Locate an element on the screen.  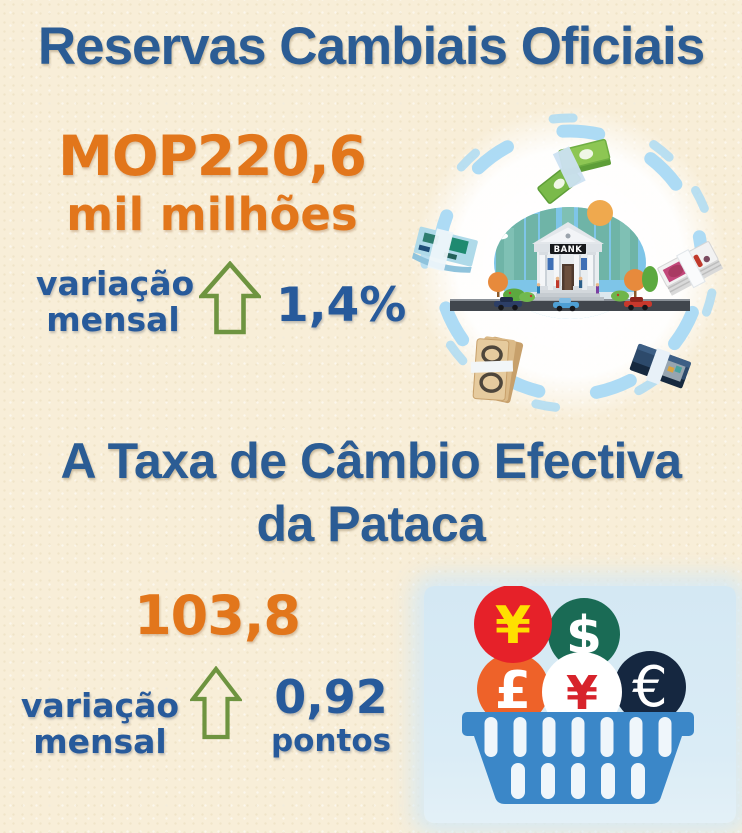
circulation-dashes-icon is located at coordinates (570, 263).